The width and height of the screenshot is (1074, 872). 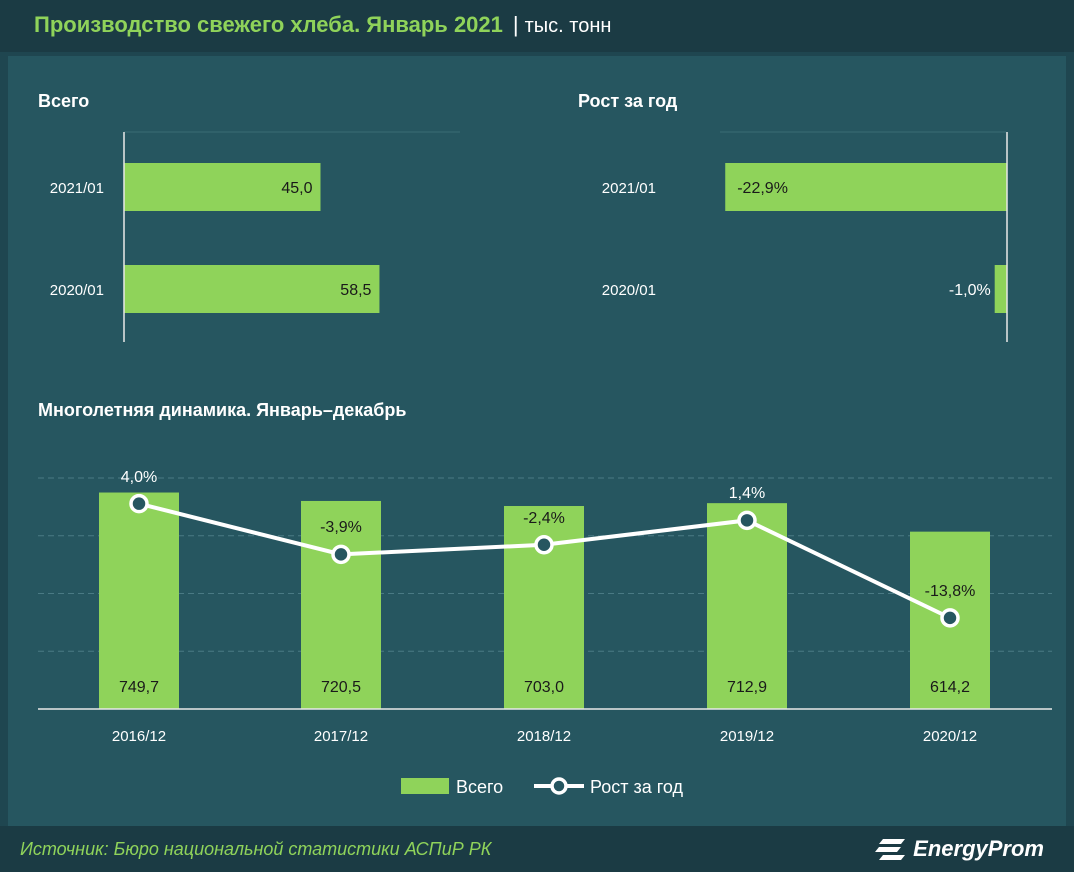 What do you see at coordinates (978, 848) in the screenshot?
I see `logo-text: EnergyProm` at bounding box center [978, 848].